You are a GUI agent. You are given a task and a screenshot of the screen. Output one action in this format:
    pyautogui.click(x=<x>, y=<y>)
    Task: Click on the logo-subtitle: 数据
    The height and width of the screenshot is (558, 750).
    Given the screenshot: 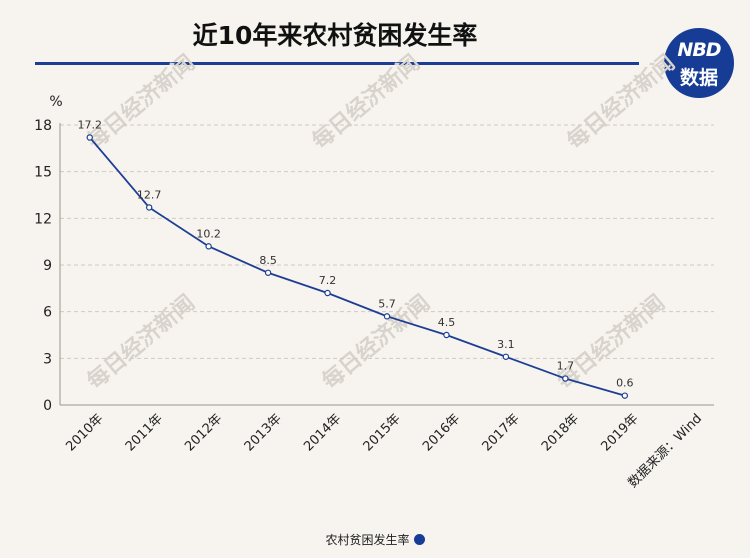 What is the action you would take?
    pyautogui.click(x=698, y=78)
    